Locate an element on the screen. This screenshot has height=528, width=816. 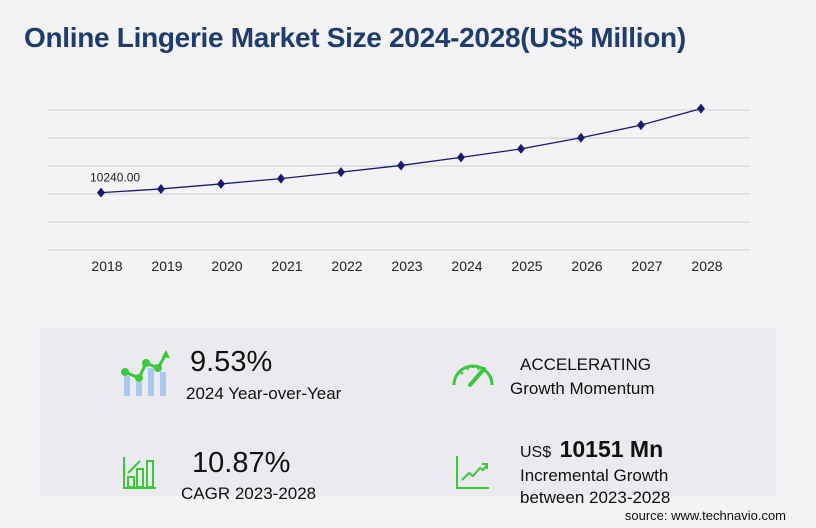
x-tick-label: 2024 is located at coordinates (466, 266).